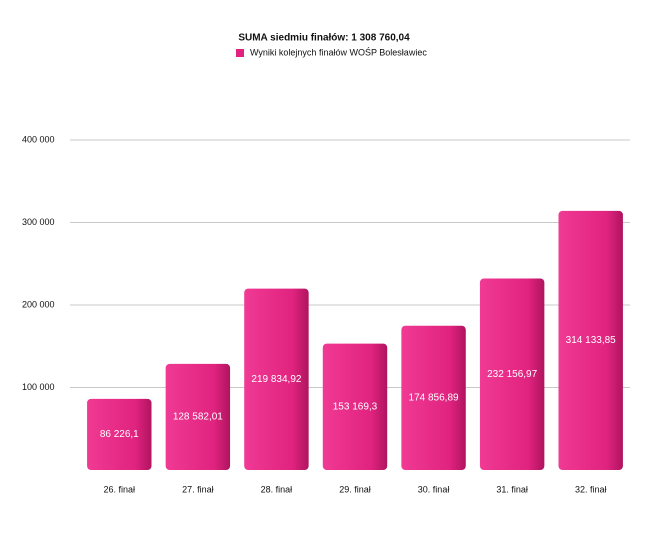  Describe the element at coordinates (240, 53) in the screenshot. I see `legend-swatch` at that location.